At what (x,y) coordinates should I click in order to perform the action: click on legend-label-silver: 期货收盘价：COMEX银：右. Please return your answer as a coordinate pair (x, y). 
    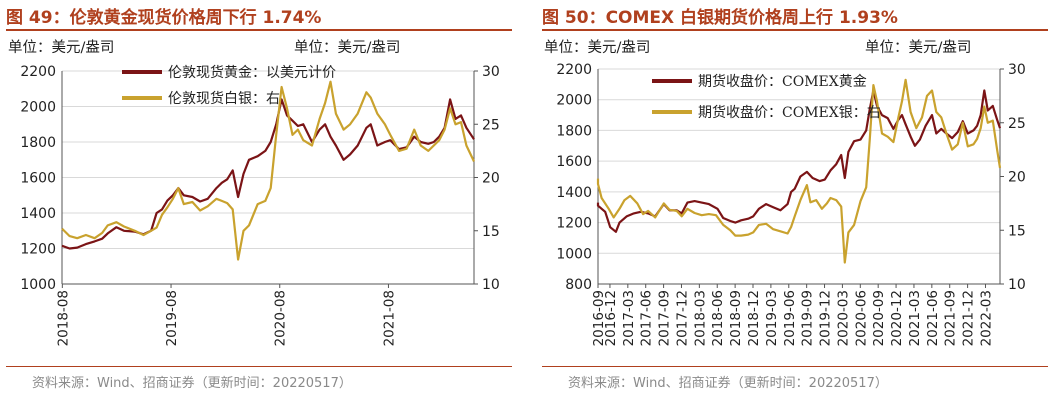
    Looking at the image, I should click on (789, 112).